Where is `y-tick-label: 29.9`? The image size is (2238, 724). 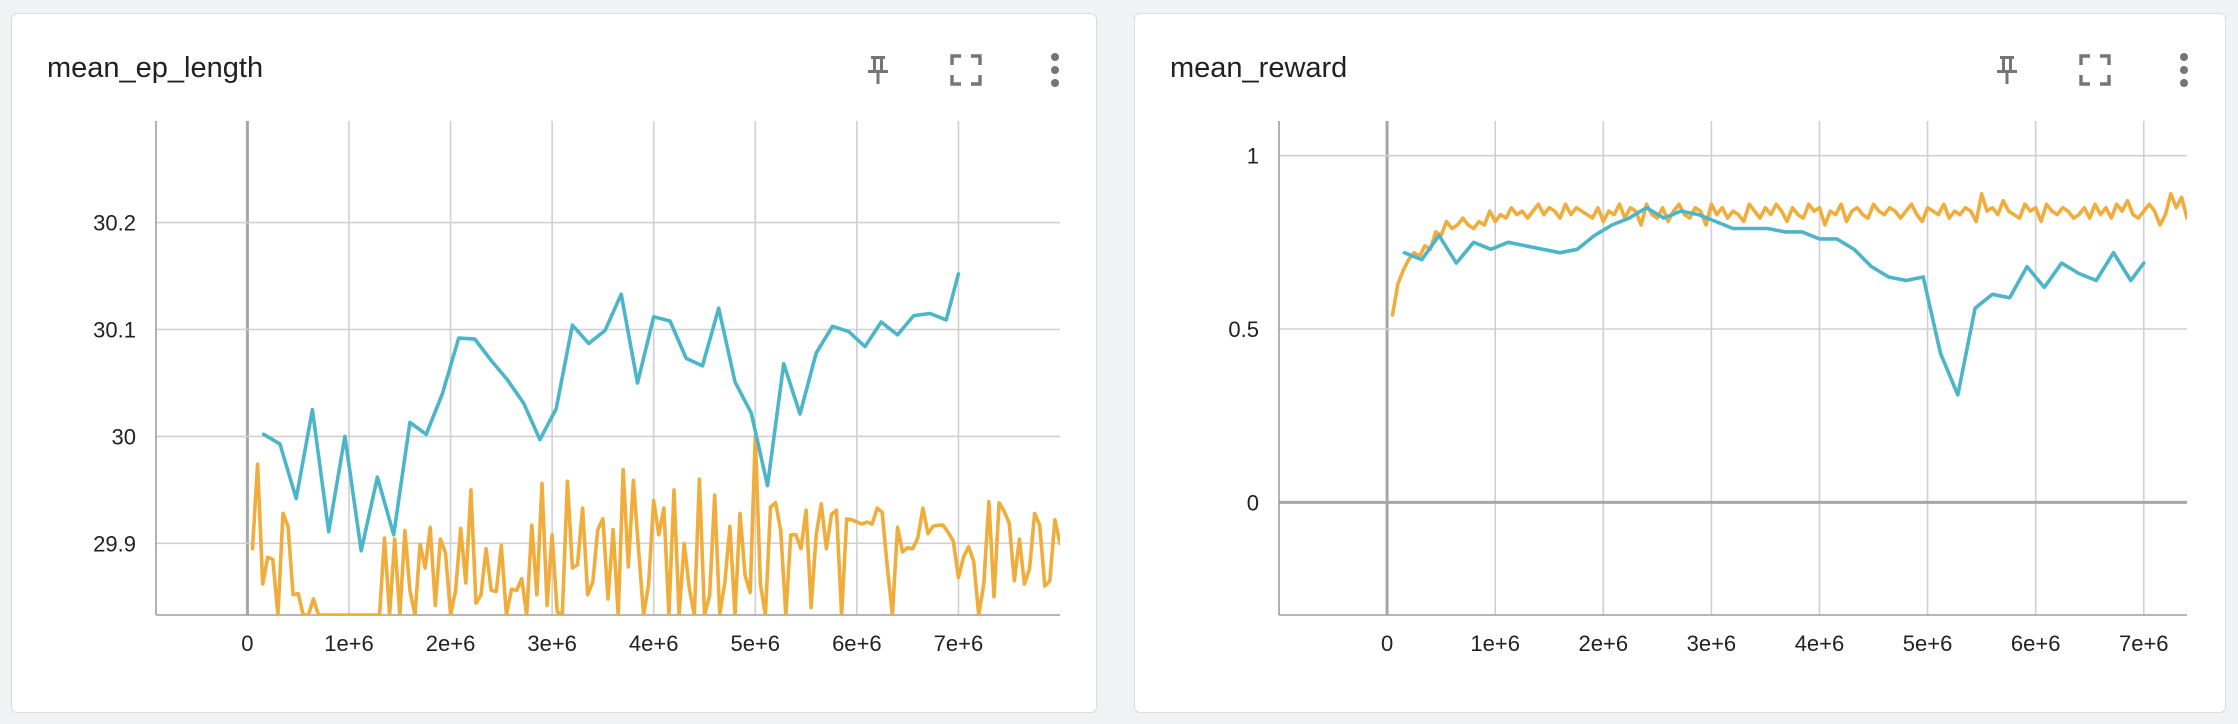 y-tick-label: 29.9 is located at coordinates (114, 543).